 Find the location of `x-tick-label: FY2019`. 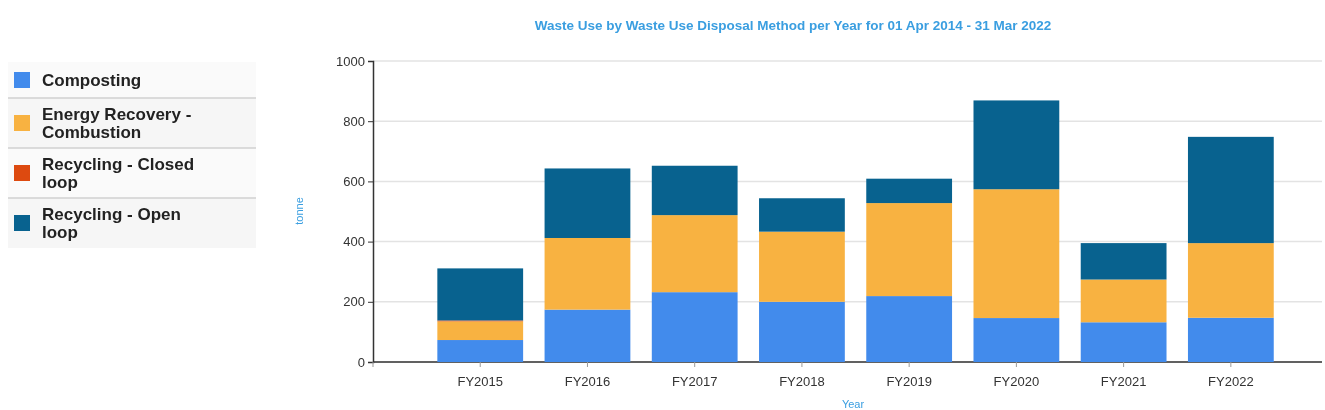

x-tick-label: FY2019 is located at coordinates (909, 381).